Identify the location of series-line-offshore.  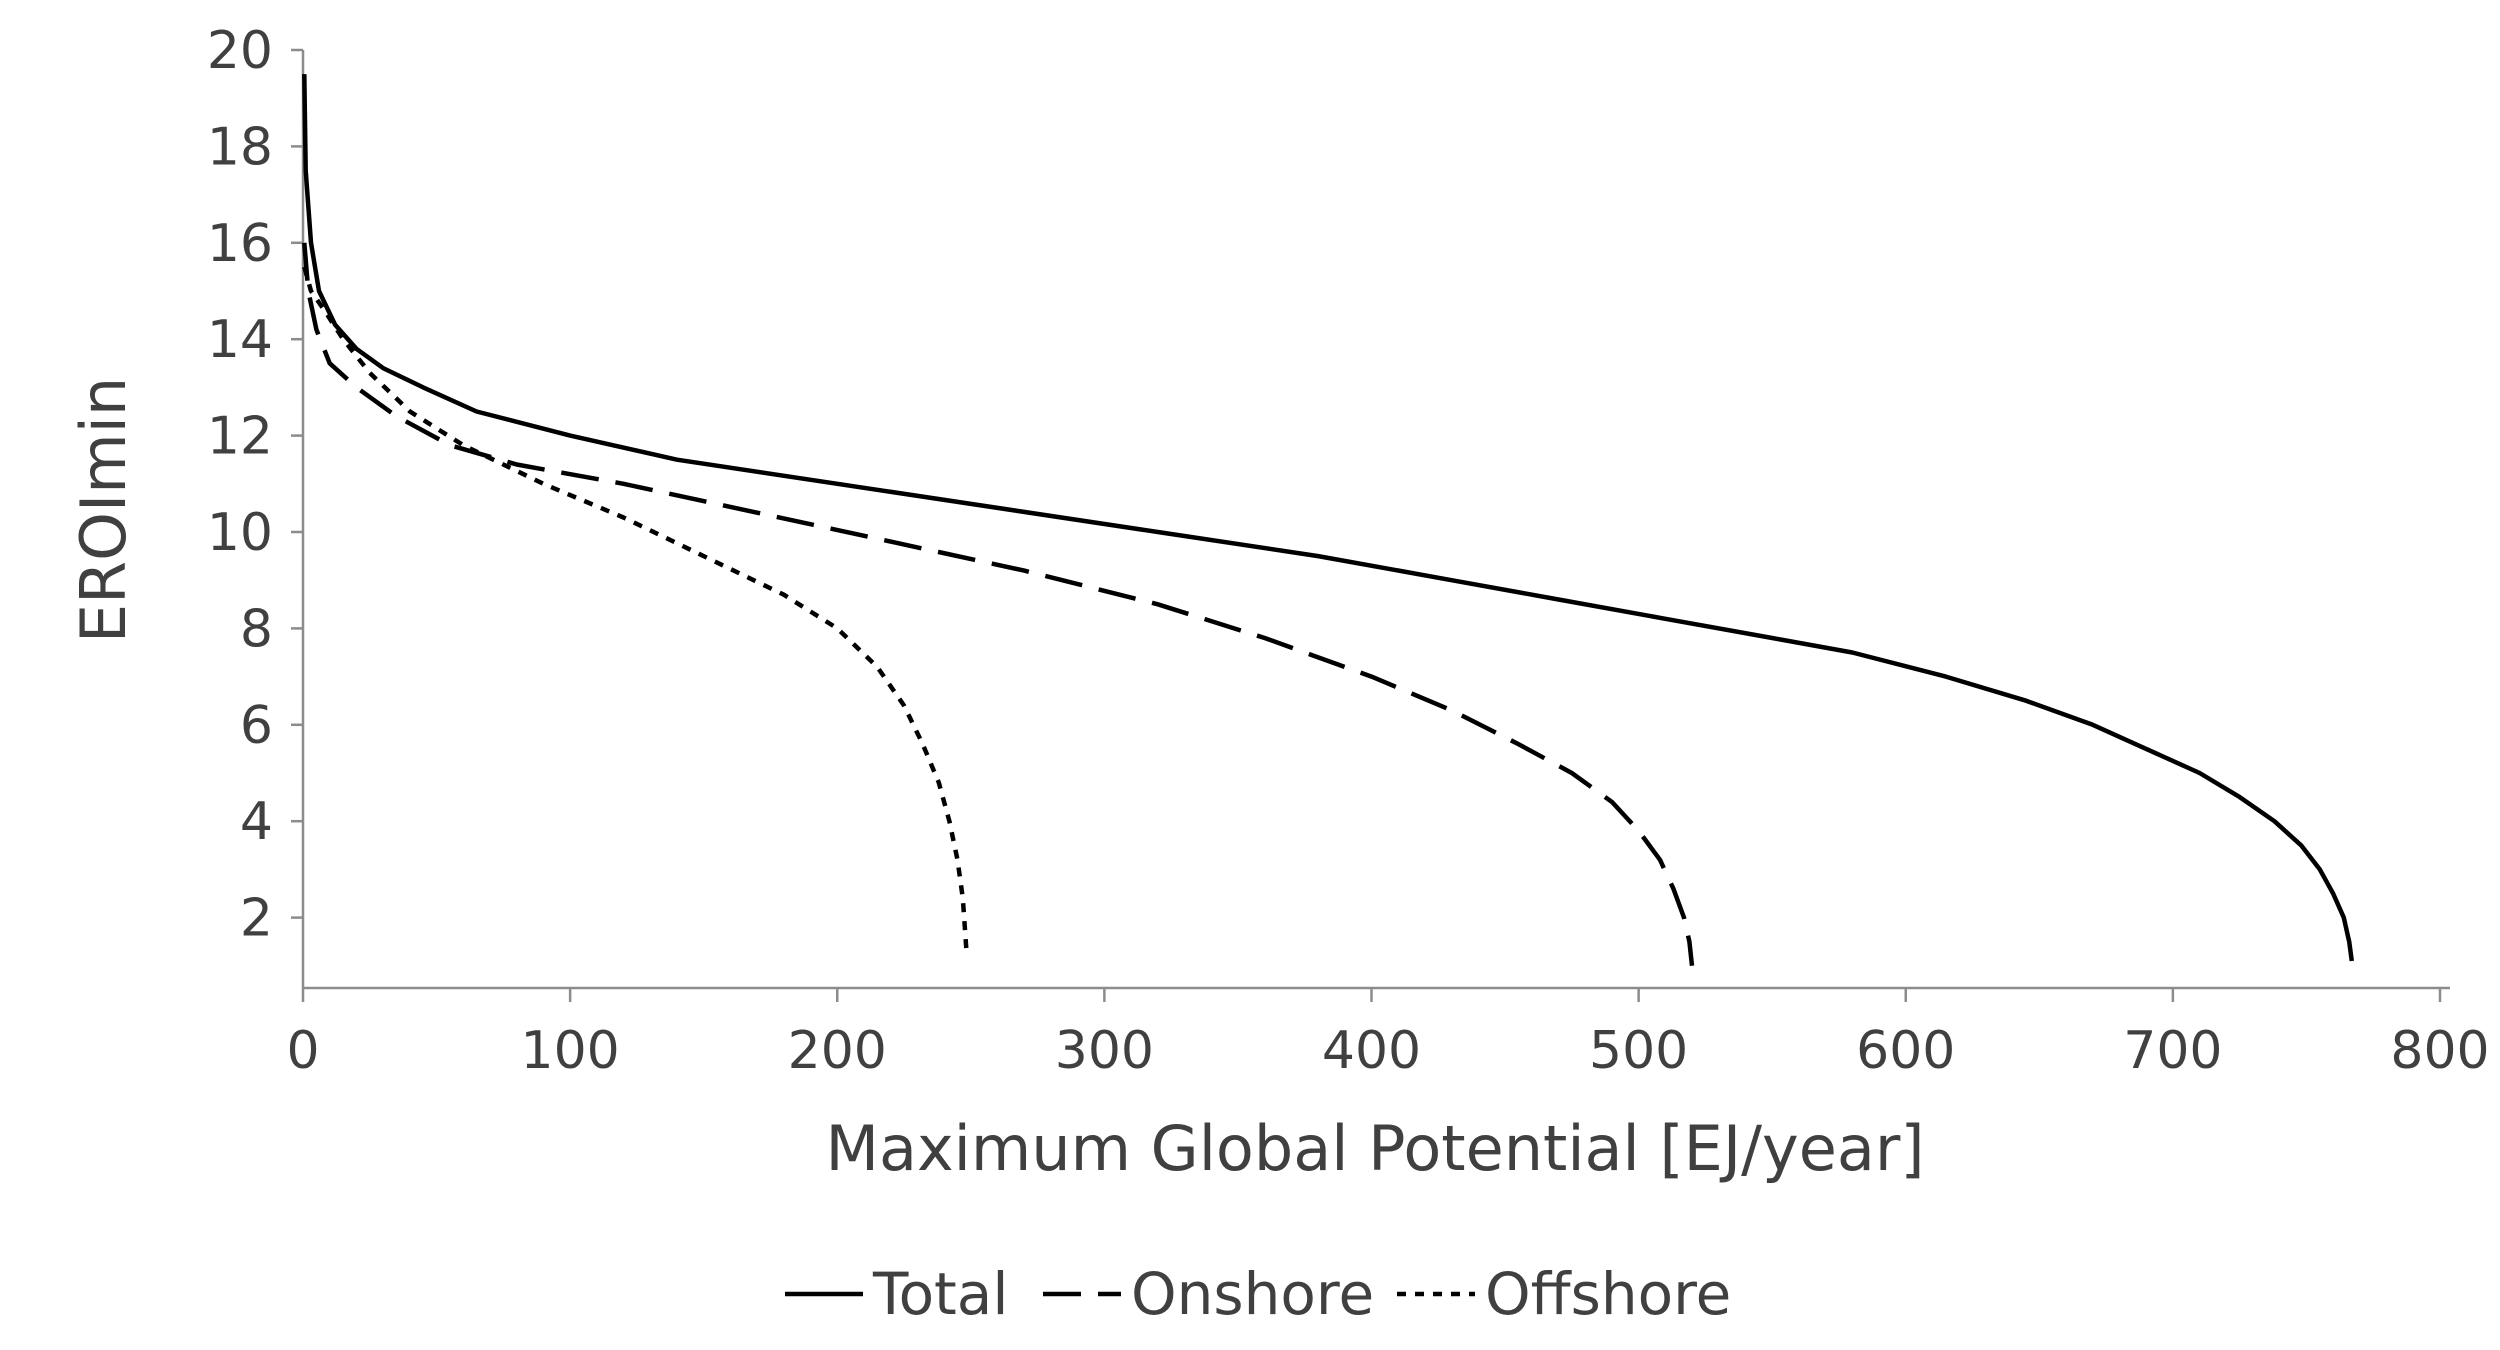
(636, 611).